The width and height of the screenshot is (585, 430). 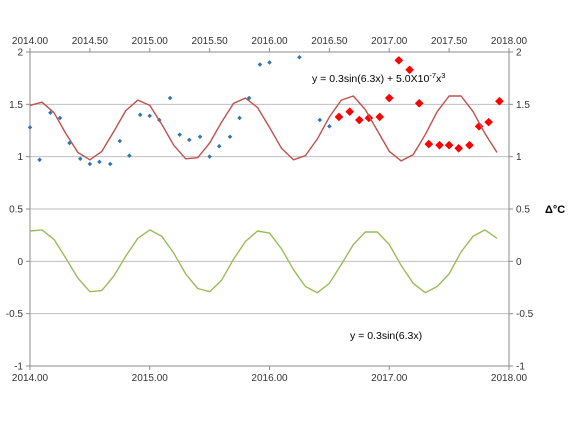 I want to click on x-tick-label-top: 2017.50, so click(x=449, y=41).